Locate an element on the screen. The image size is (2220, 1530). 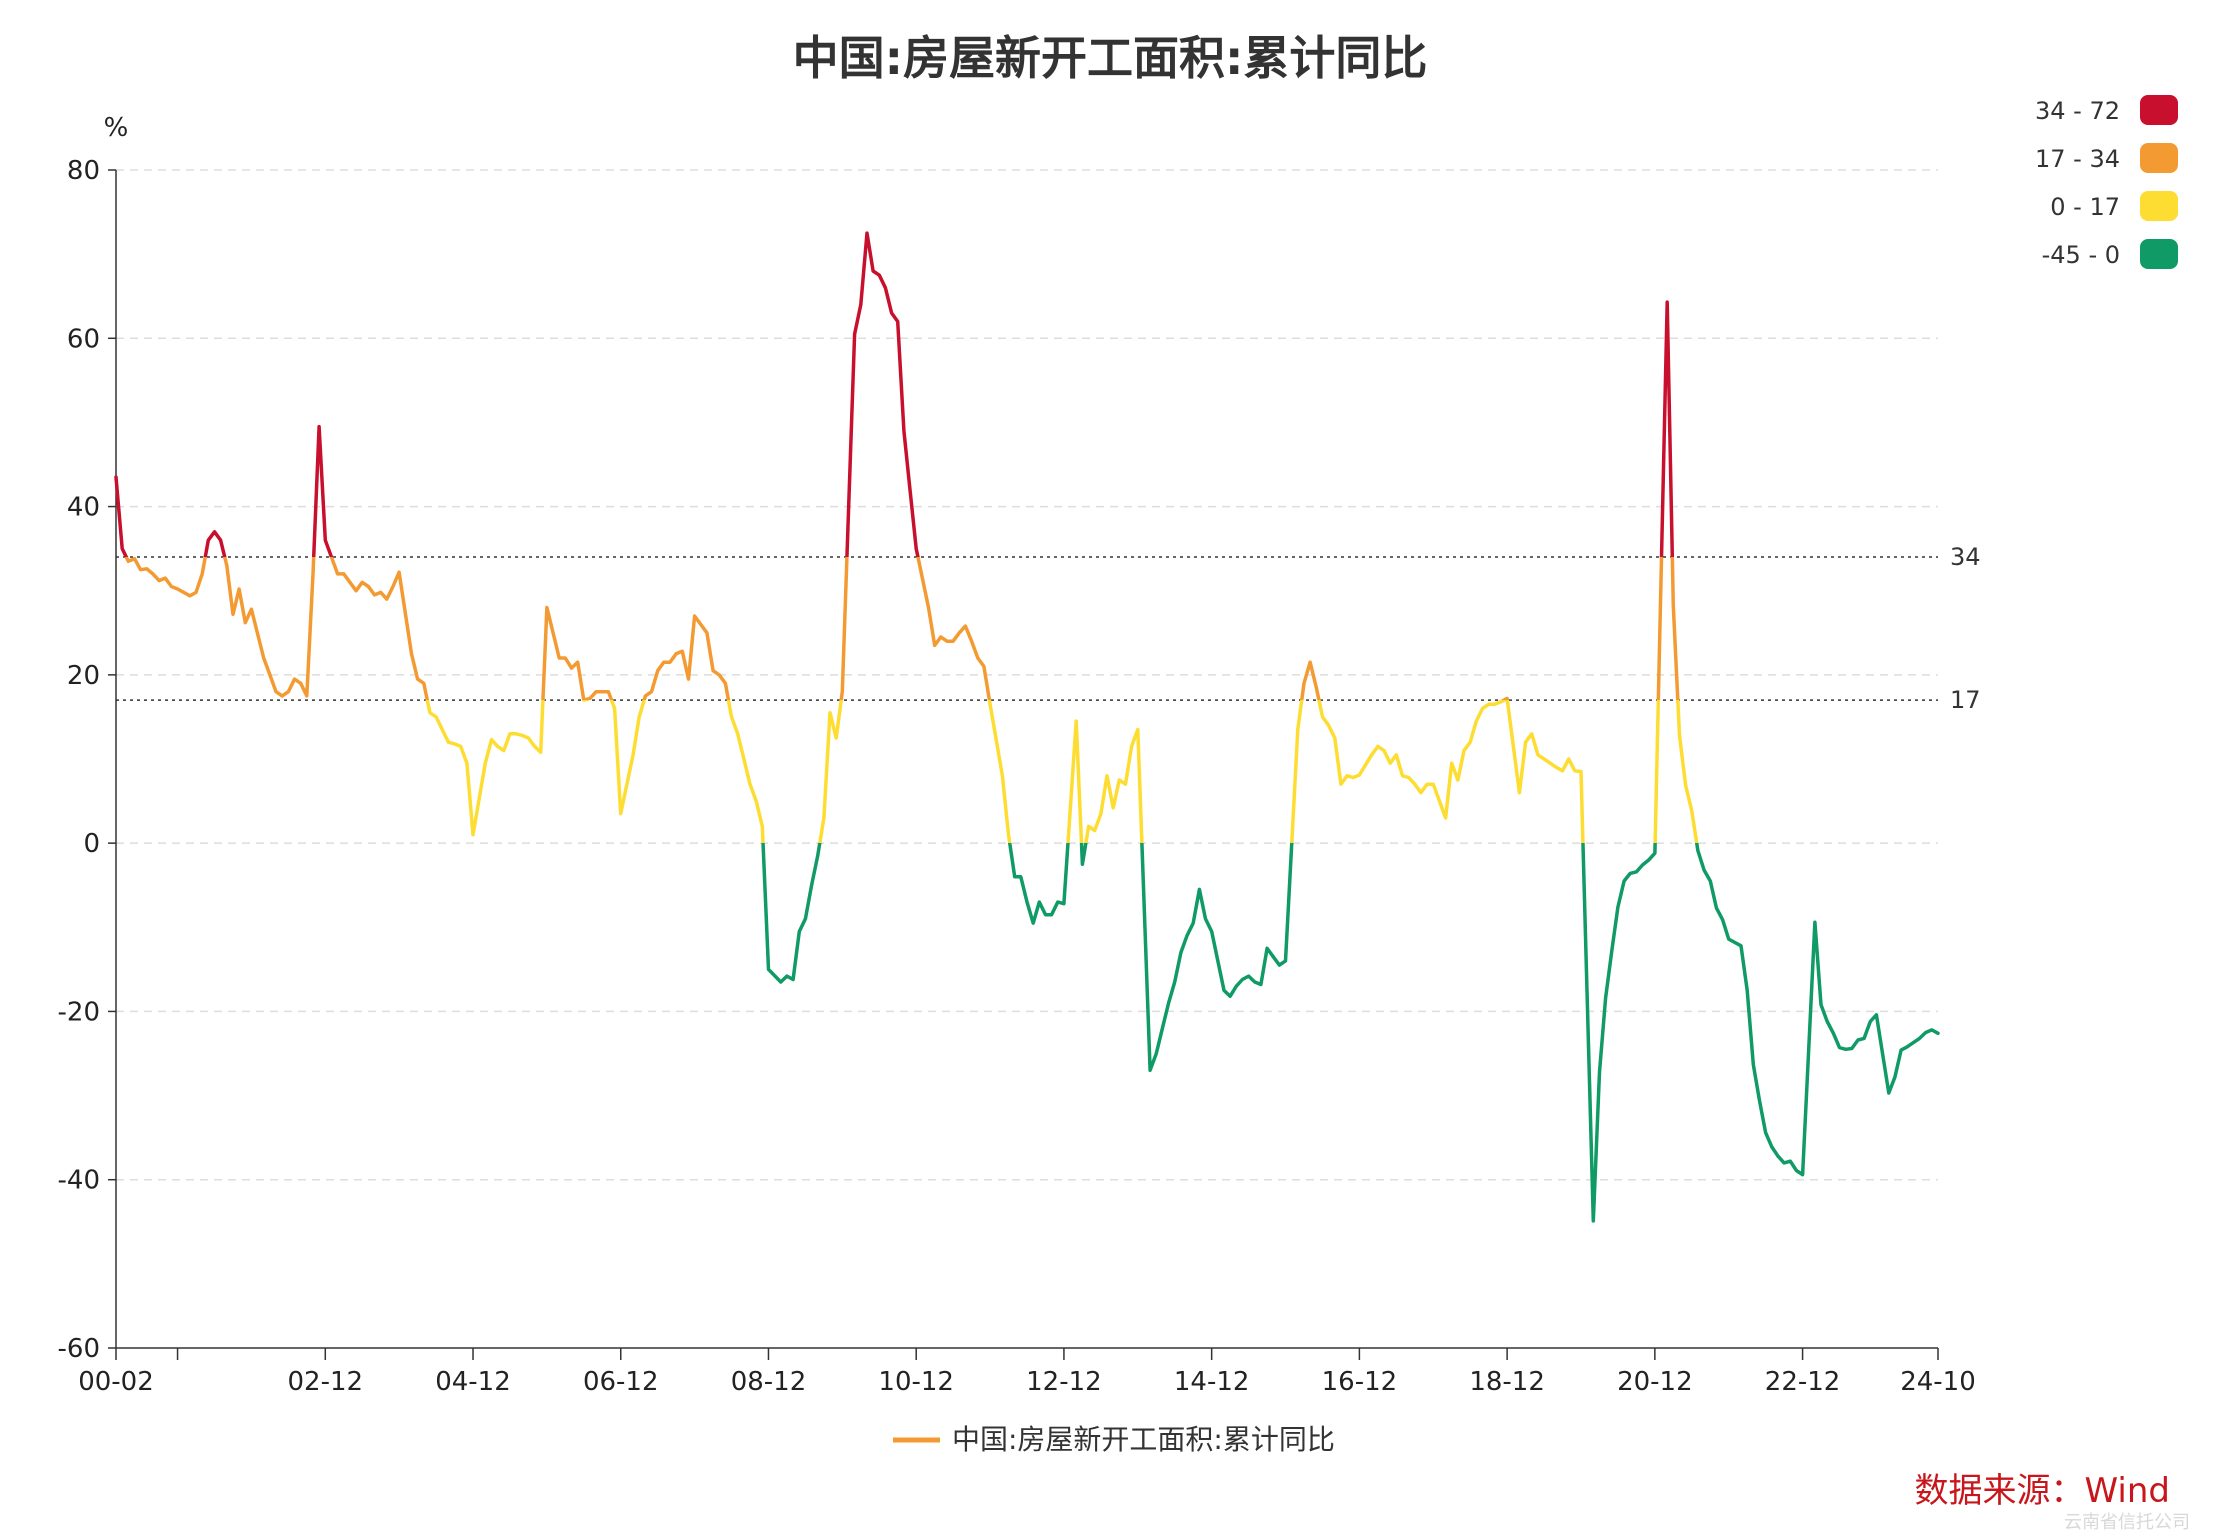
x-tick-label: 24-10 is located at coordinates (1938, 1382).